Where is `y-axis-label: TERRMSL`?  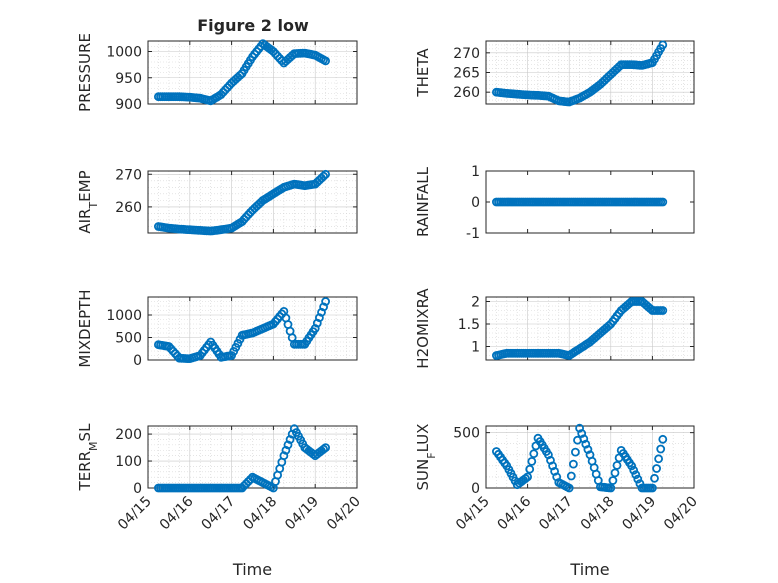 y-axis-label: TERRMSL is located at coordinates (88, 457).